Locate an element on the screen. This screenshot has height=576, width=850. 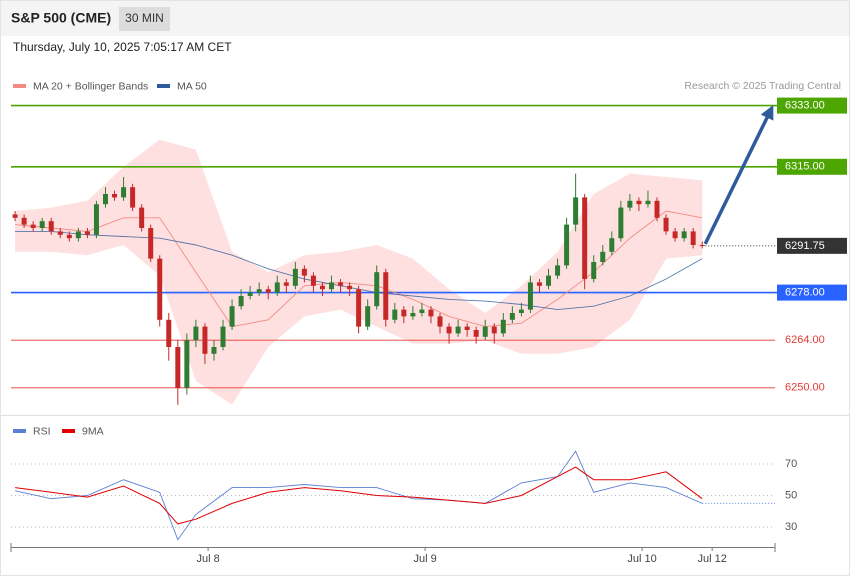
last-price-box is located at coordinates (812, 245).